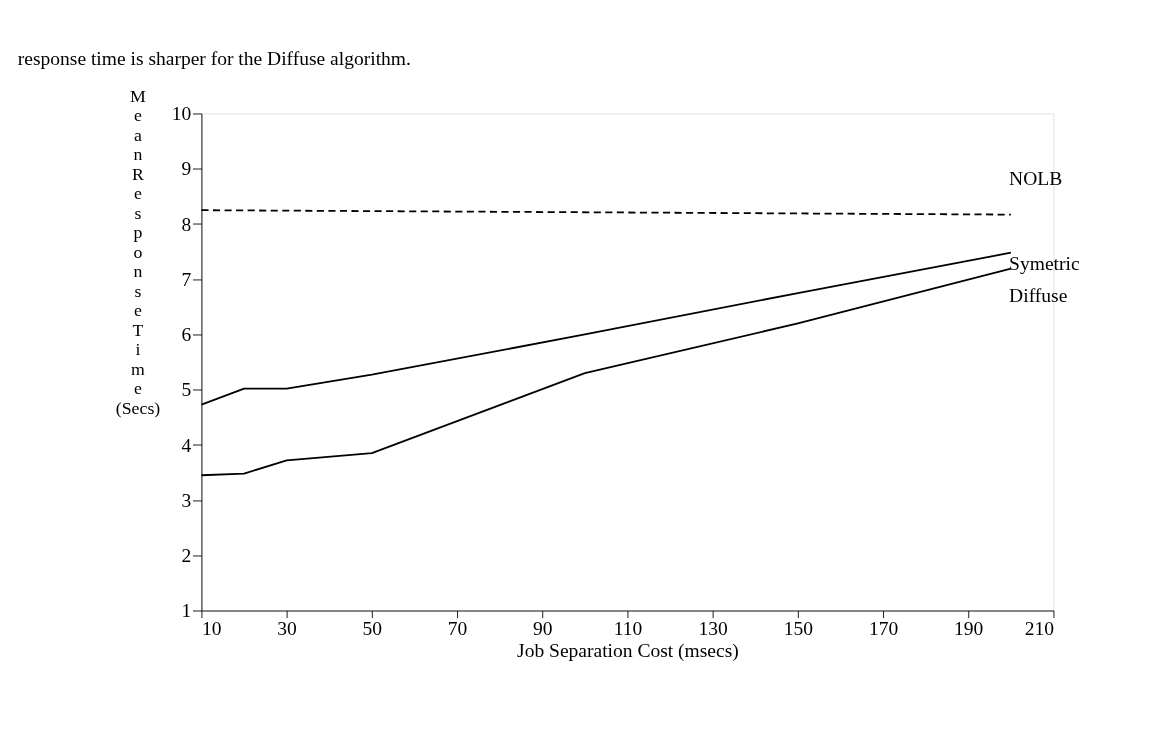  What do you see at coordinates (372, 628) in the screenshot?
I see `x-tick-label: 50` at bounding box center [372, 628].